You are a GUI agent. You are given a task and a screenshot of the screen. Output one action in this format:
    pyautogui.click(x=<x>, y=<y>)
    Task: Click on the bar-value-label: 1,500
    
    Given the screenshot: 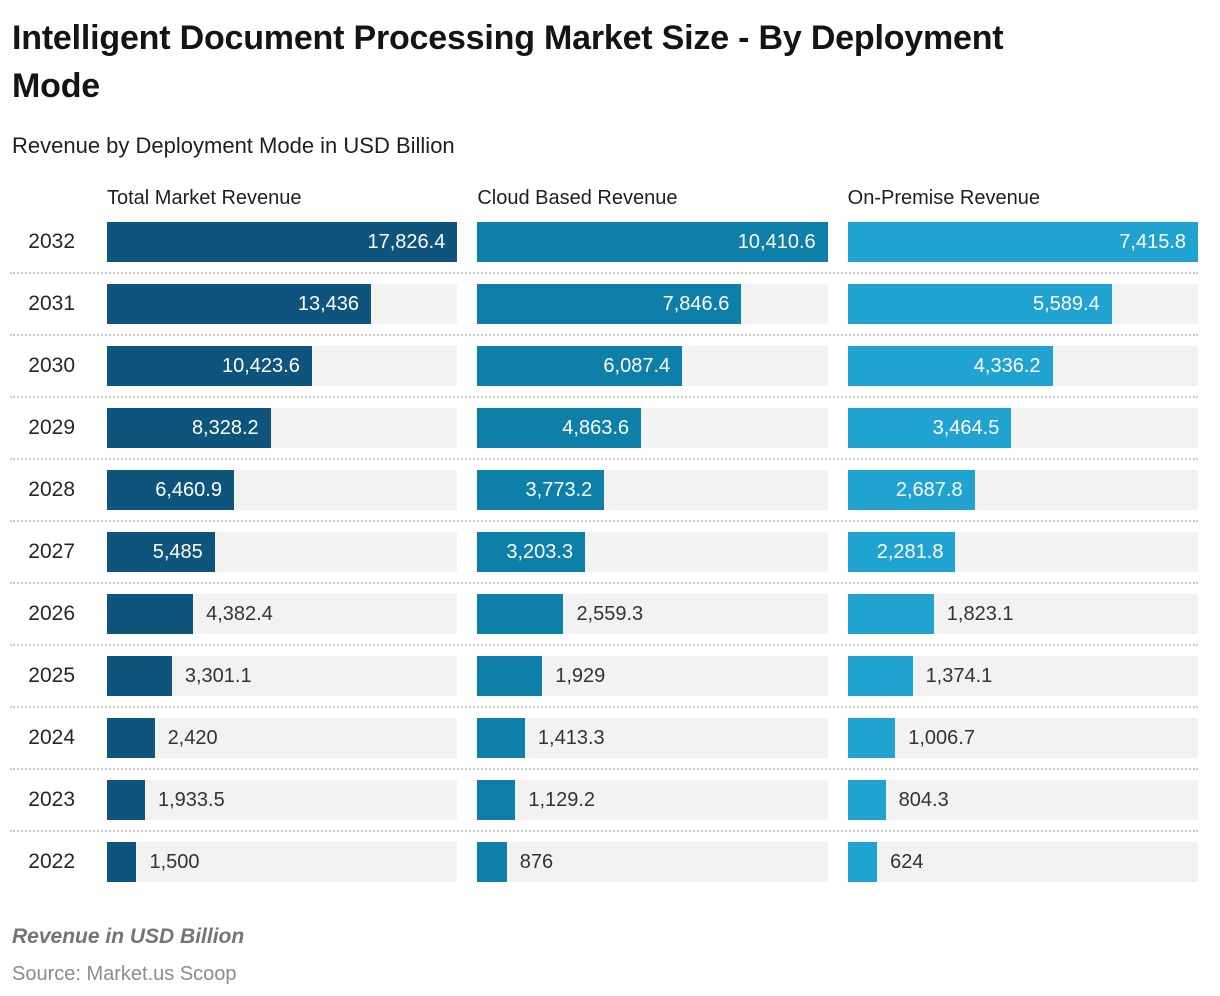 What is the action you would take?
    pyautogui.click(x=174, y=862)
    